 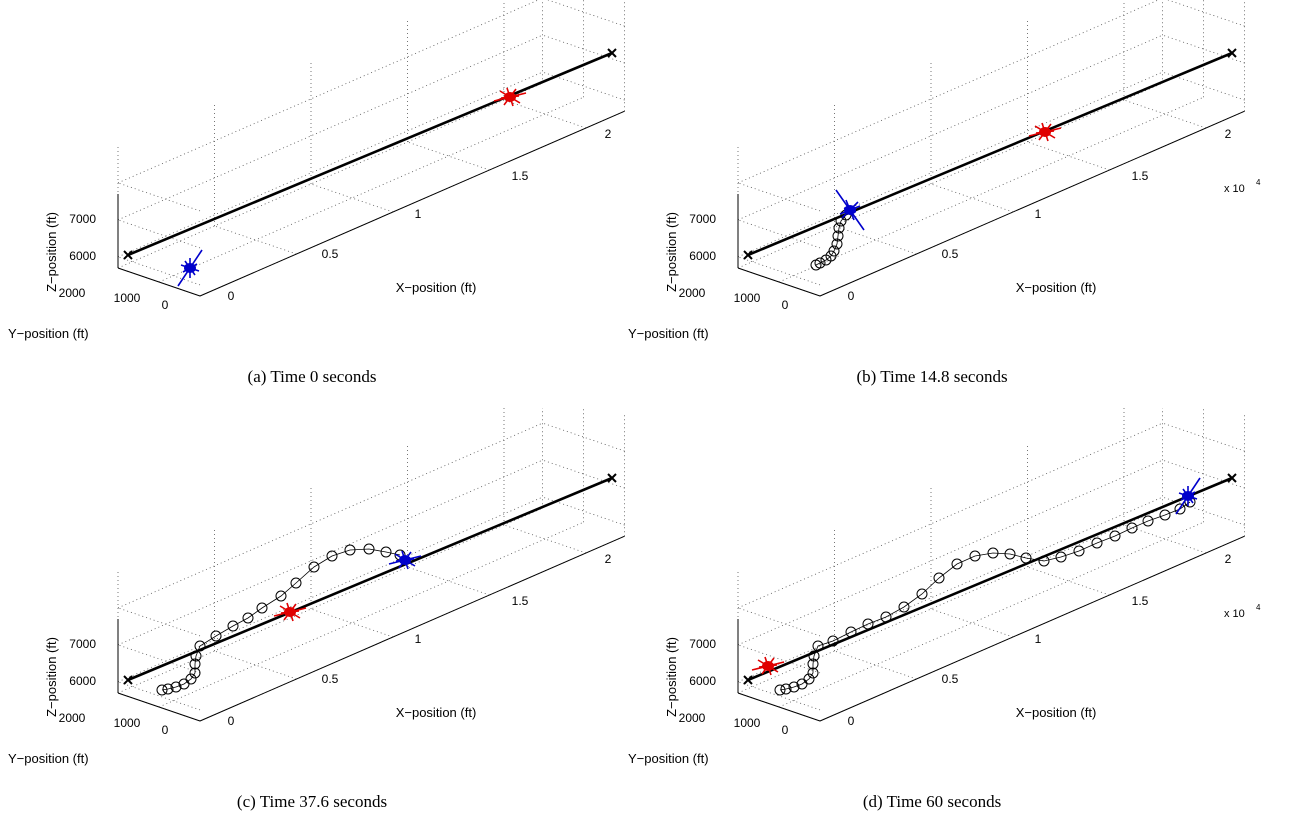 I want to click on reference-path, so click(x=370, y=154).